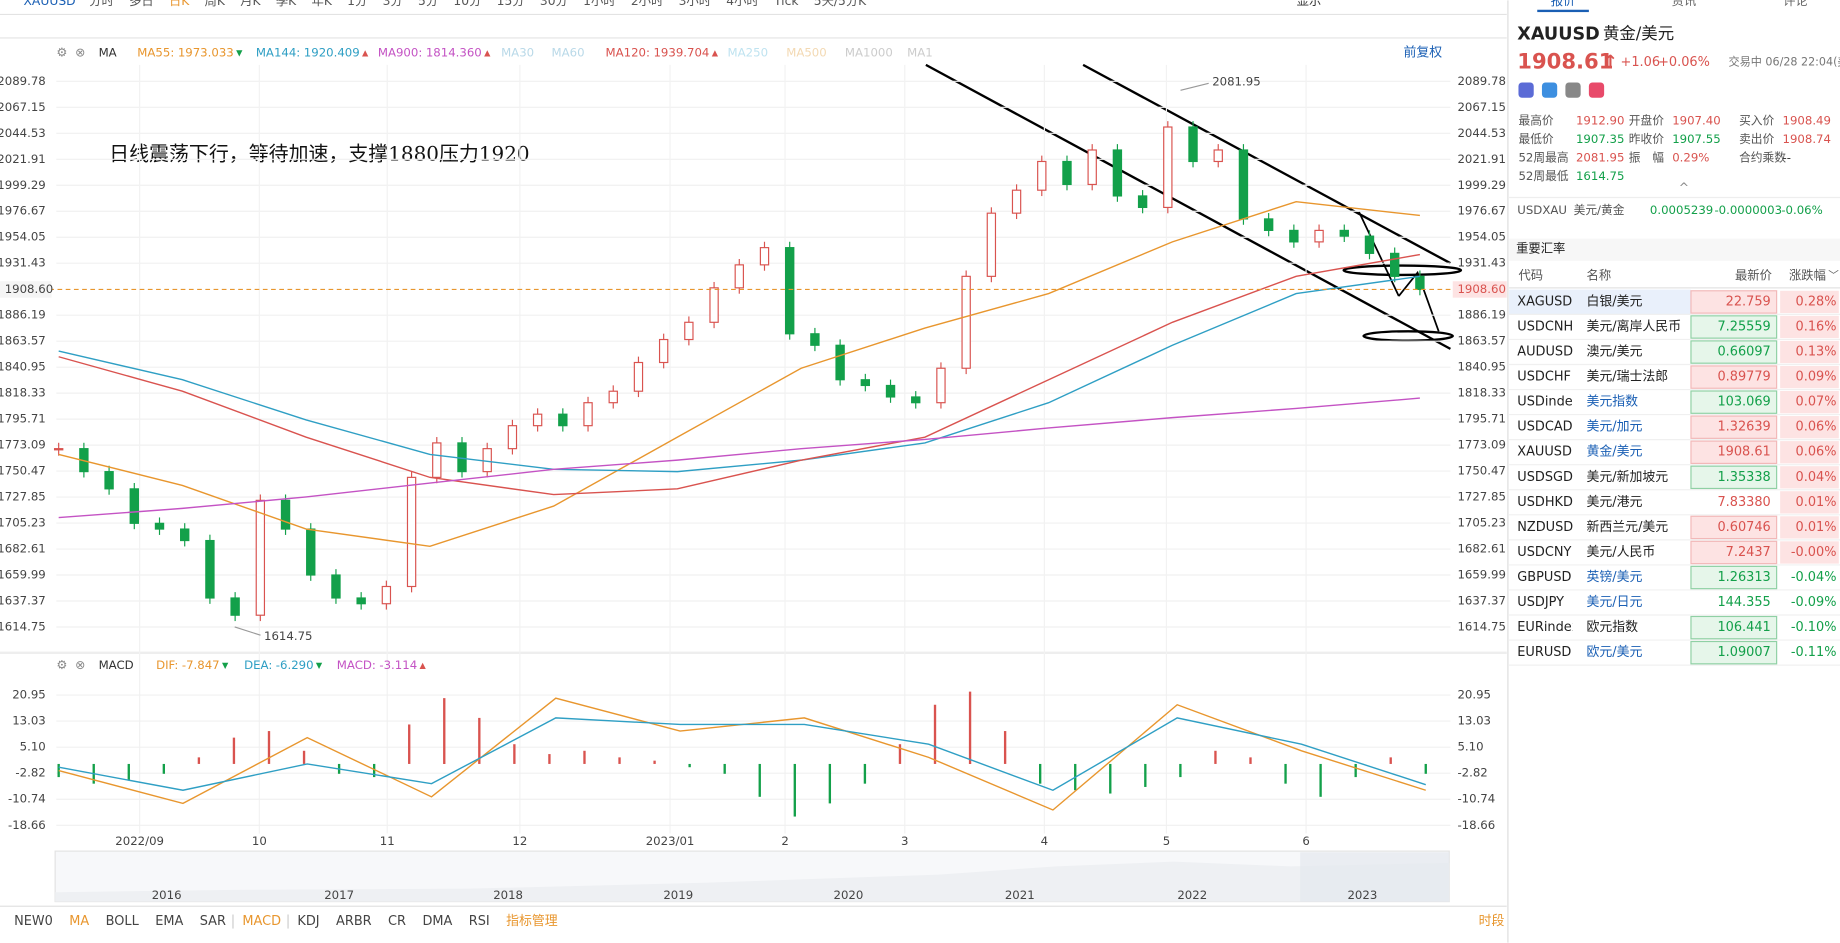  What do you see at coordinates (1600, 121) in the screenshot?
I see `stat-value: 1912.90` at bounding box center [1600, 121].